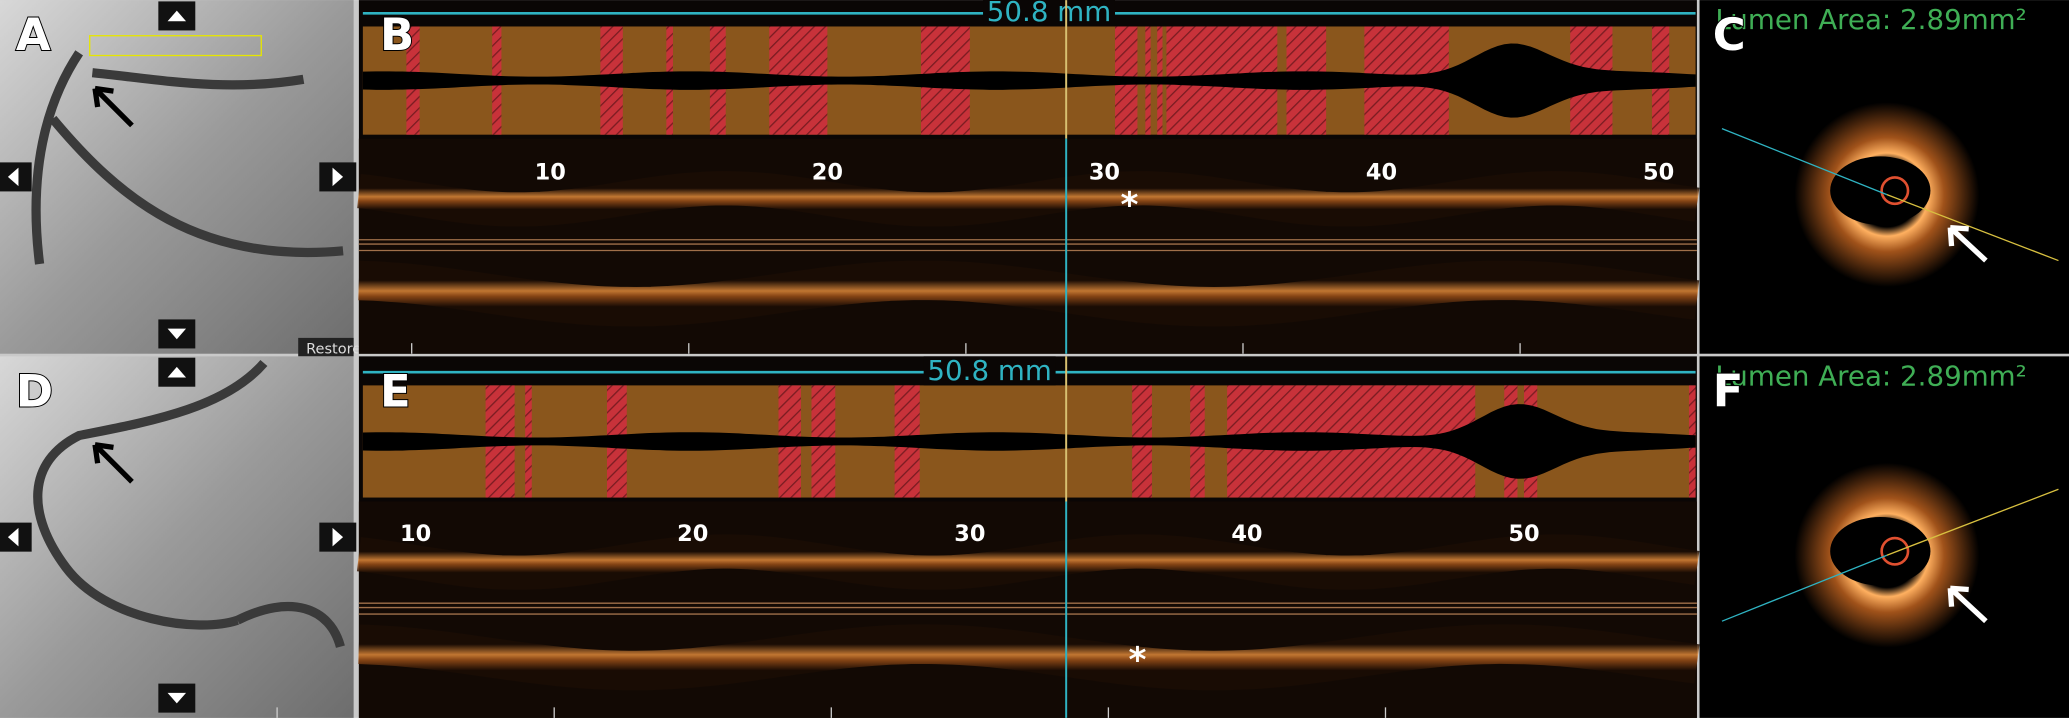 Image resolution: width=2069 pixels, height=718 pixels. I want to click on panel-label: B, so click(397, 34).